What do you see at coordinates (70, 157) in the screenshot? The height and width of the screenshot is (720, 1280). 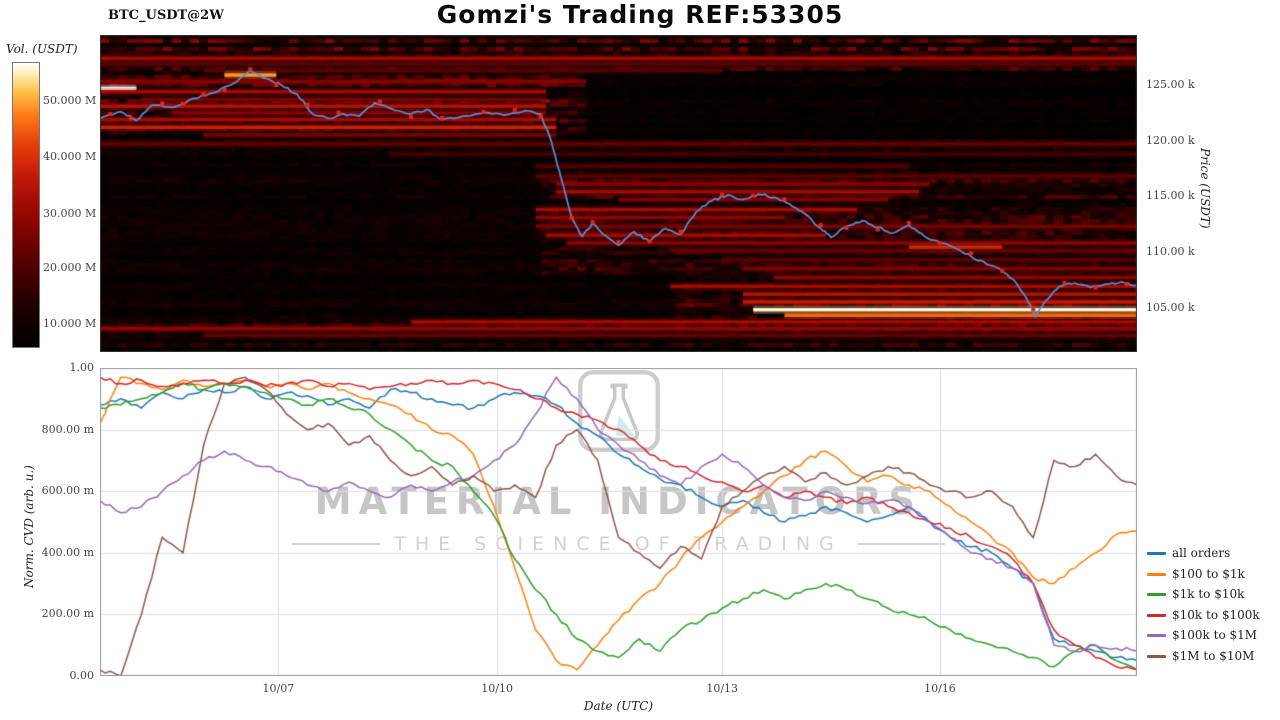 I see `colorbar-tick: 40.000 M` at bounding box center [70, 157].